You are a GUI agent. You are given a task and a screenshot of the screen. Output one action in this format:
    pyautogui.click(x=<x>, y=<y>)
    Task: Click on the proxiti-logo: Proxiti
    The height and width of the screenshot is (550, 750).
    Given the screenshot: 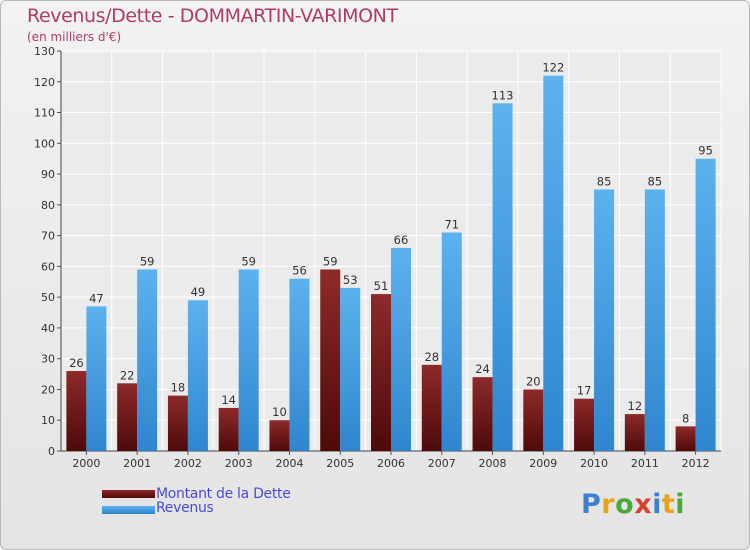 What is the action you would take?
    pyautogui.click(x=633, y=504)
    